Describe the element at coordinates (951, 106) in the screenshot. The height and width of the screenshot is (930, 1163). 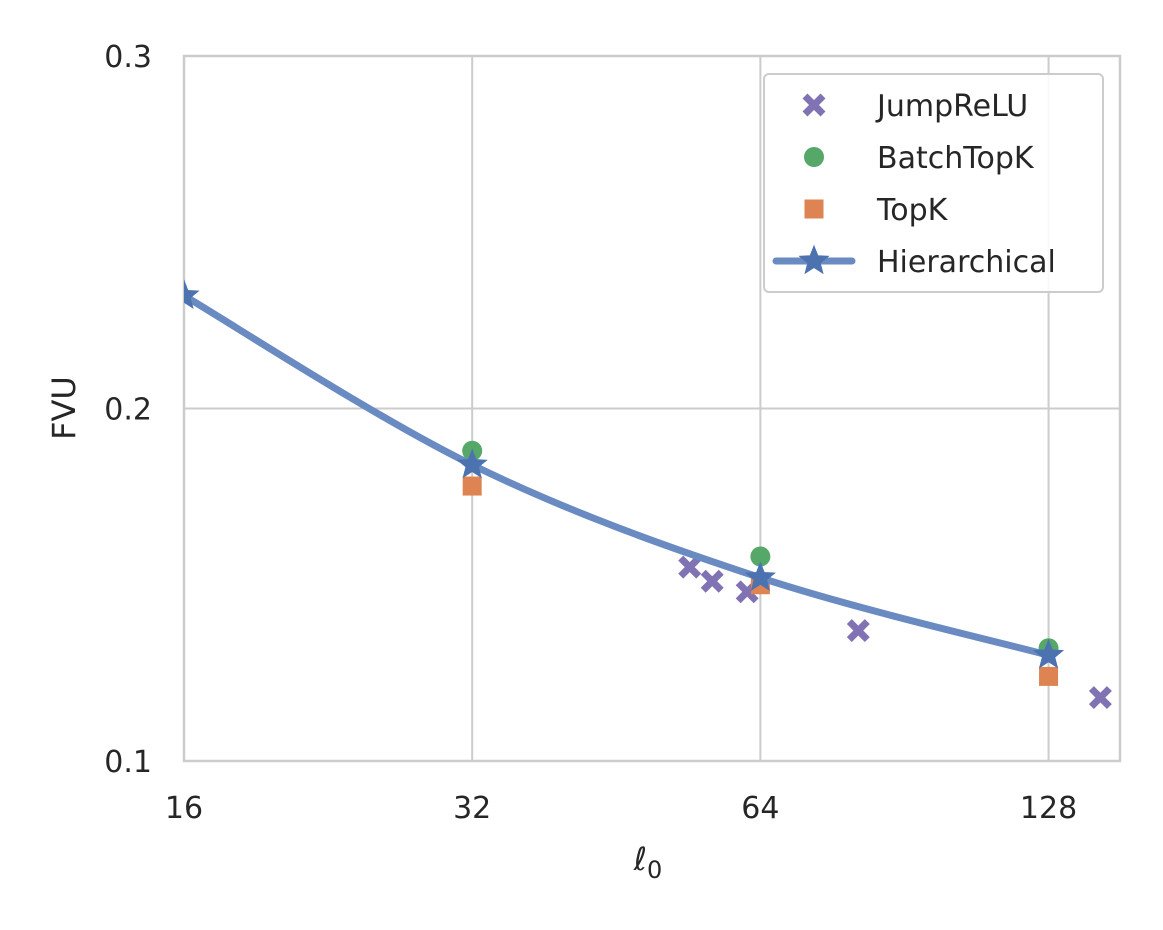
I see `legend-label: JumpReLU` at that location.